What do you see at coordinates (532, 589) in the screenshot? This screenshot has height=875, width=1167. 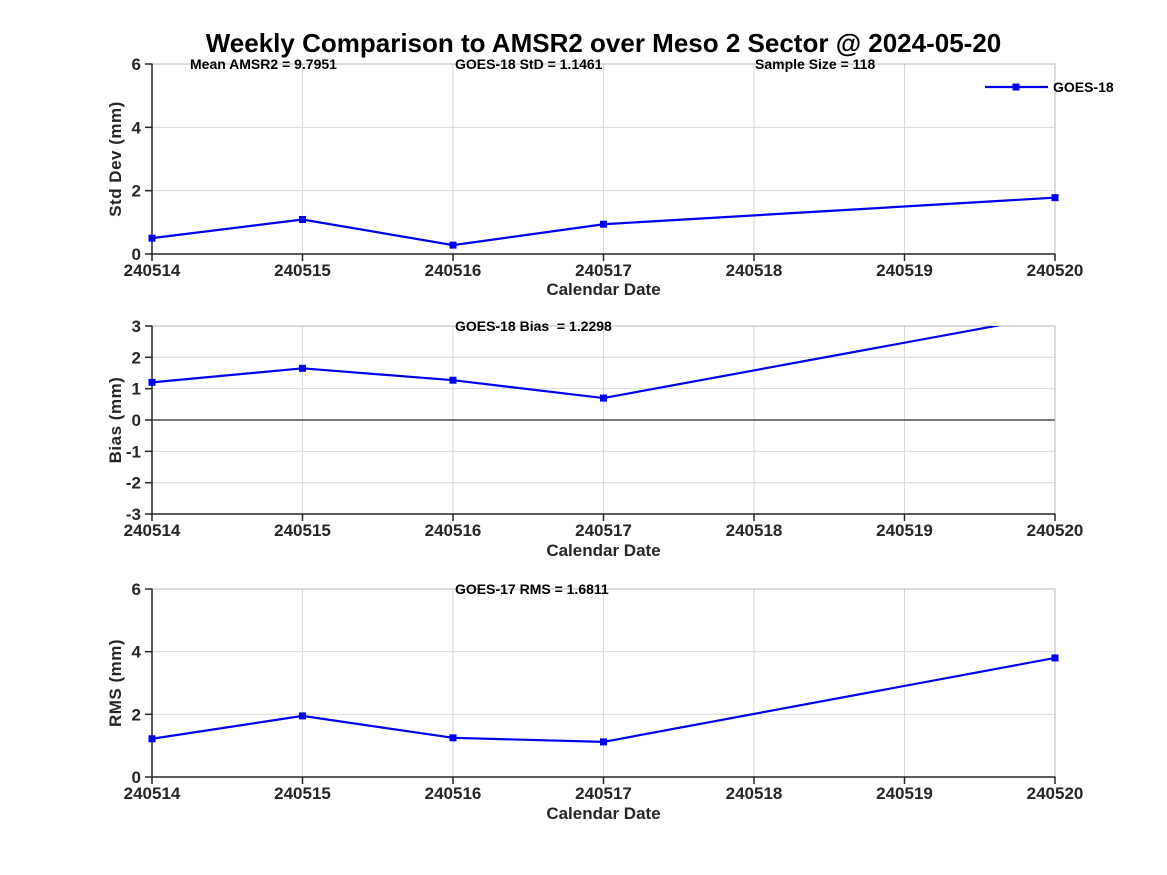 I see `annotation-goes17-rms: GOES-17 RMS = 1.6811` at bounding box center [532, 589].